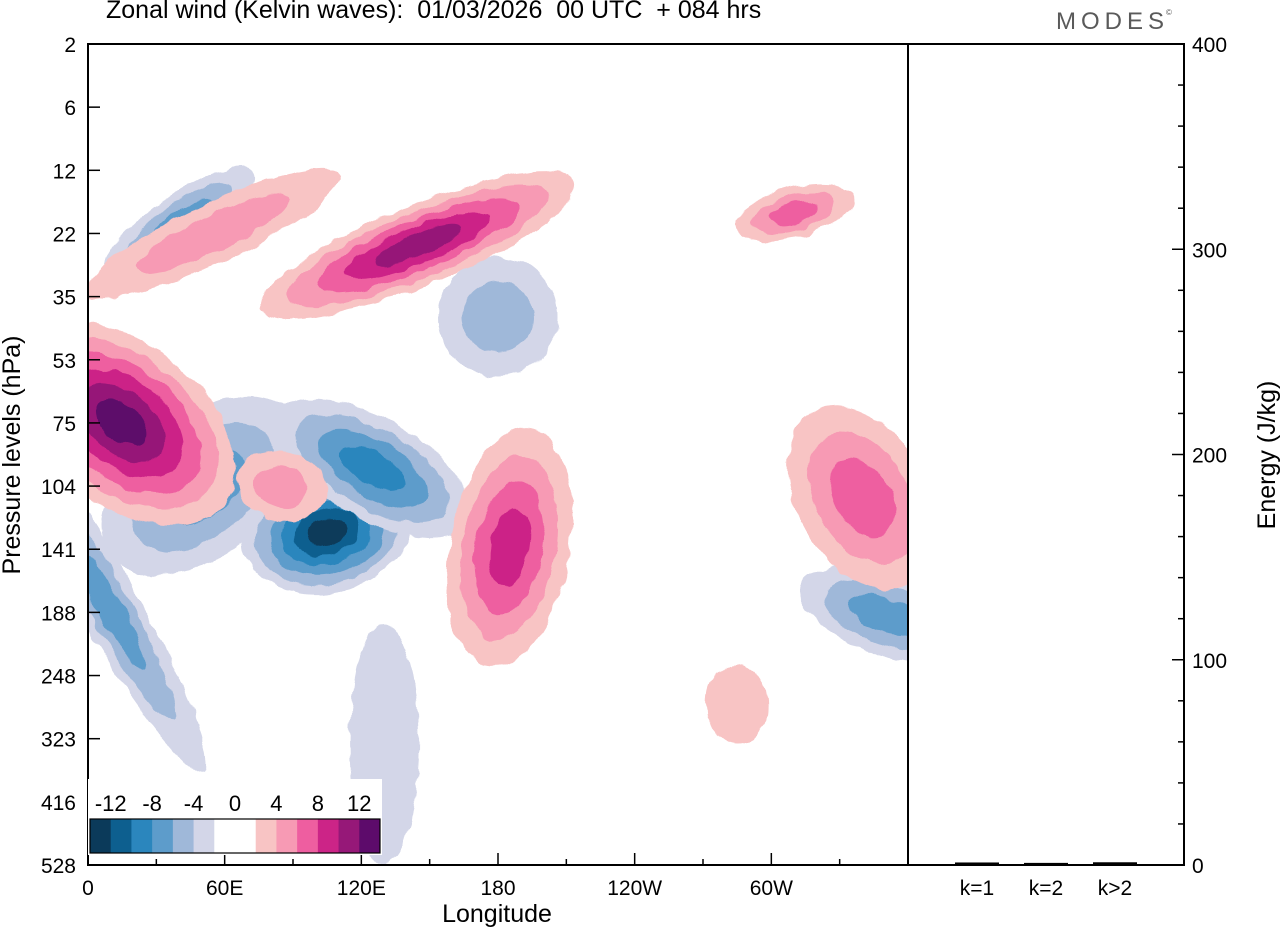 The image size is (1280, 930). What do you see at coordinates (361, 888) in the screenshot?
I see `x-tick-label: 120E` at bounding box center [361, 888].